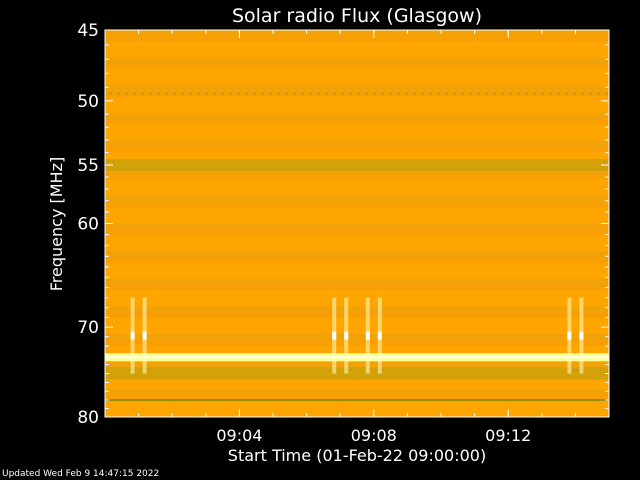 This screenshot has height=480, width=640. I want to click on x-tick-label: 09:04, so click(239, 435).